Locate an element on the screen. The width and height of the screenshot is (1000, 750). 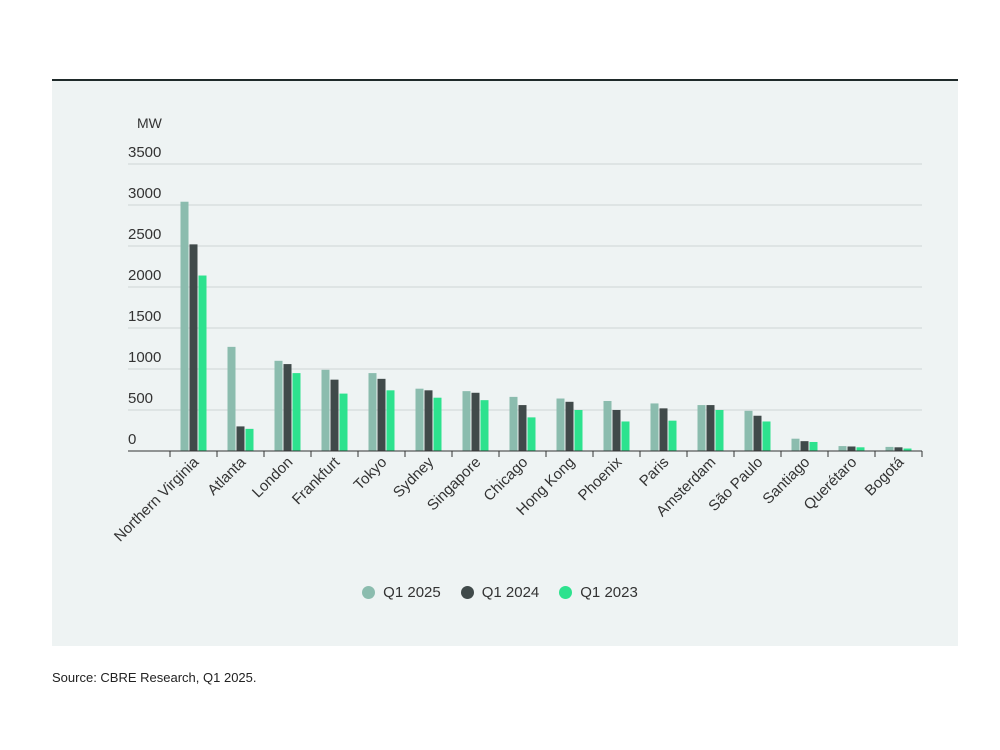
legend-label: Q1 2025 is located at coordinates (412, 592).